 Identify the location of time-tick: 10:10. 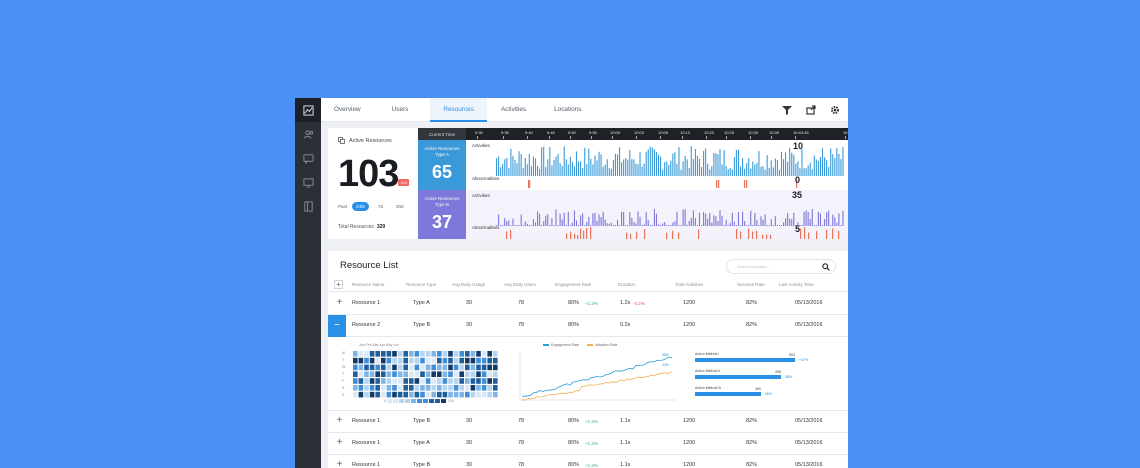
(685, 134).